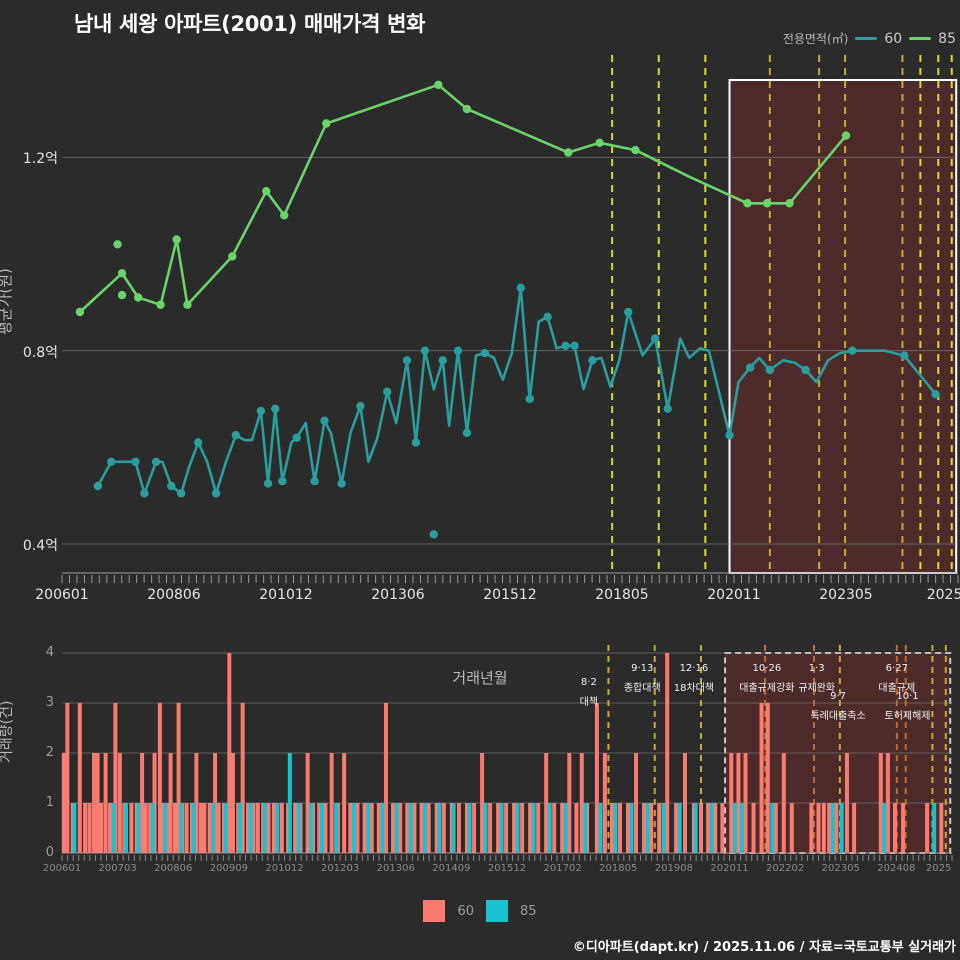 The height and width of the screenshot is (960, 960). I want to click on annotation-label: 18차대책, so click(694, 688).